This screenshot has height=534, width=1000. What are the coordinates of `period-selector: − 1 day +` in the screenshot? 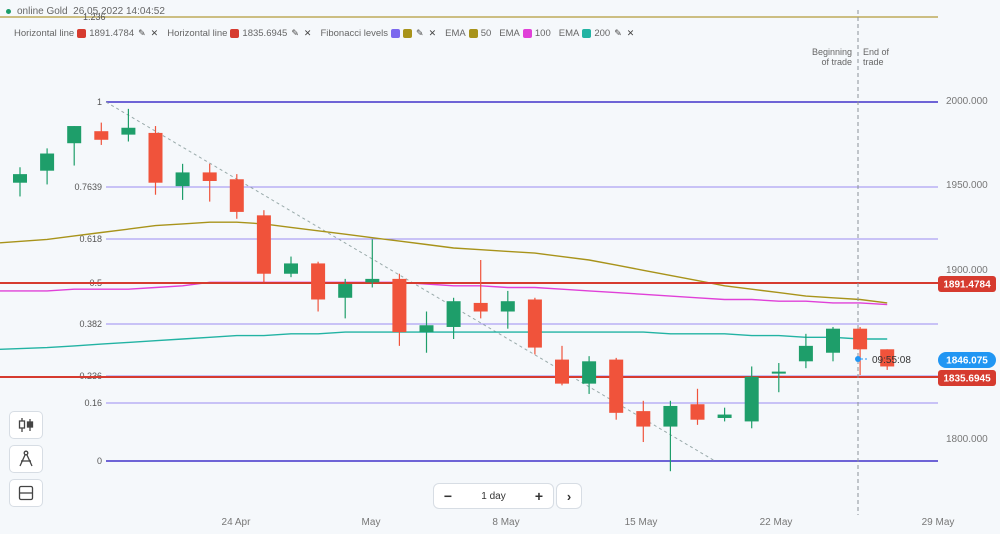 It's located at (493, 496).